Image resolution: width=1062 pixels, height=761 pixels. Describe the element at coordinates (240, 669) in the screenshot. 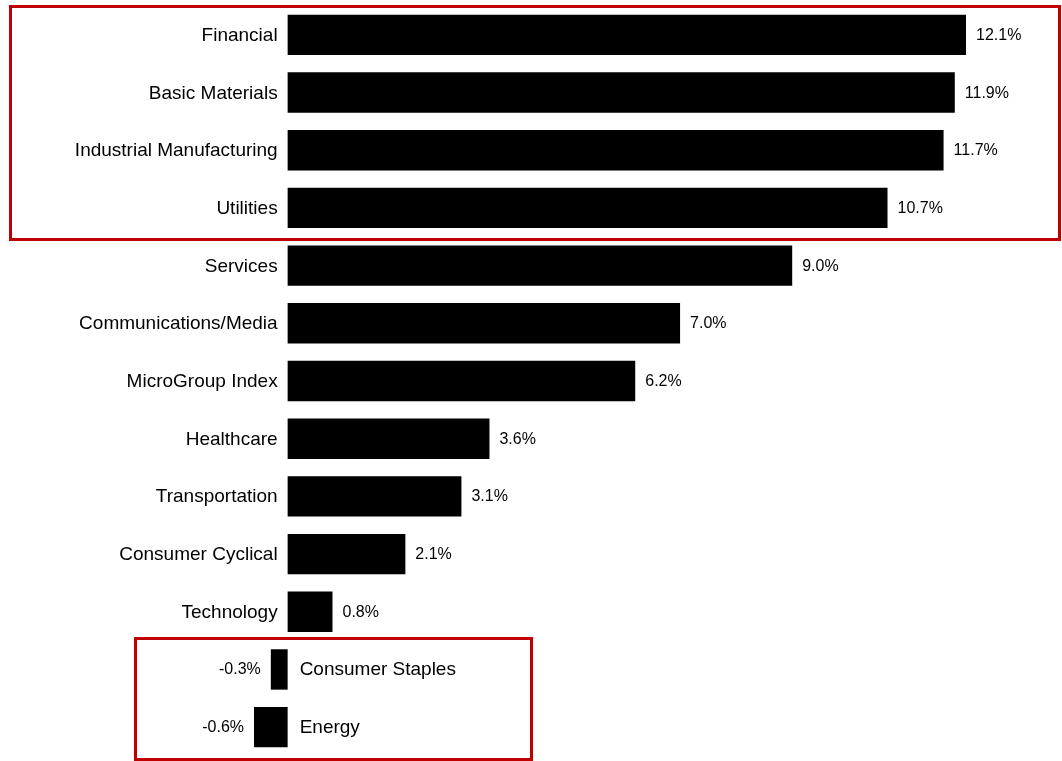

I see `data-label: -0.3%` at that location.